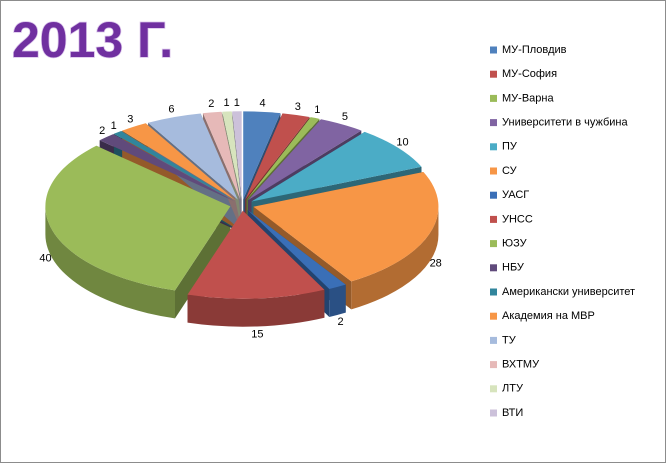 The height and width of the screenshot is (463, 666). I want to click on chart-title: 2013 Г., so click(92, 40).